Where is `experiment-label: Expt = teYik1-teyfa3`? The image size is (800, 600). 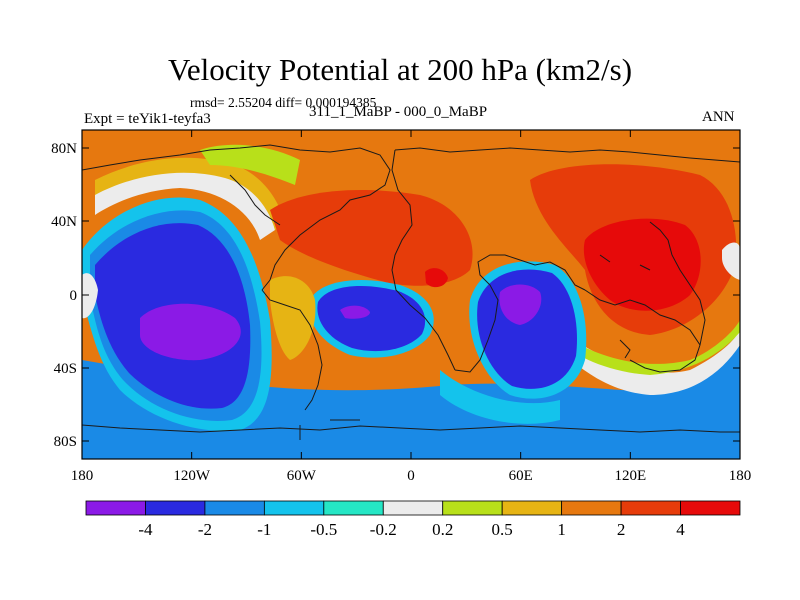 experiment-label: Expt = teYik1-teyfa3 is located at coordinates (147, 119).